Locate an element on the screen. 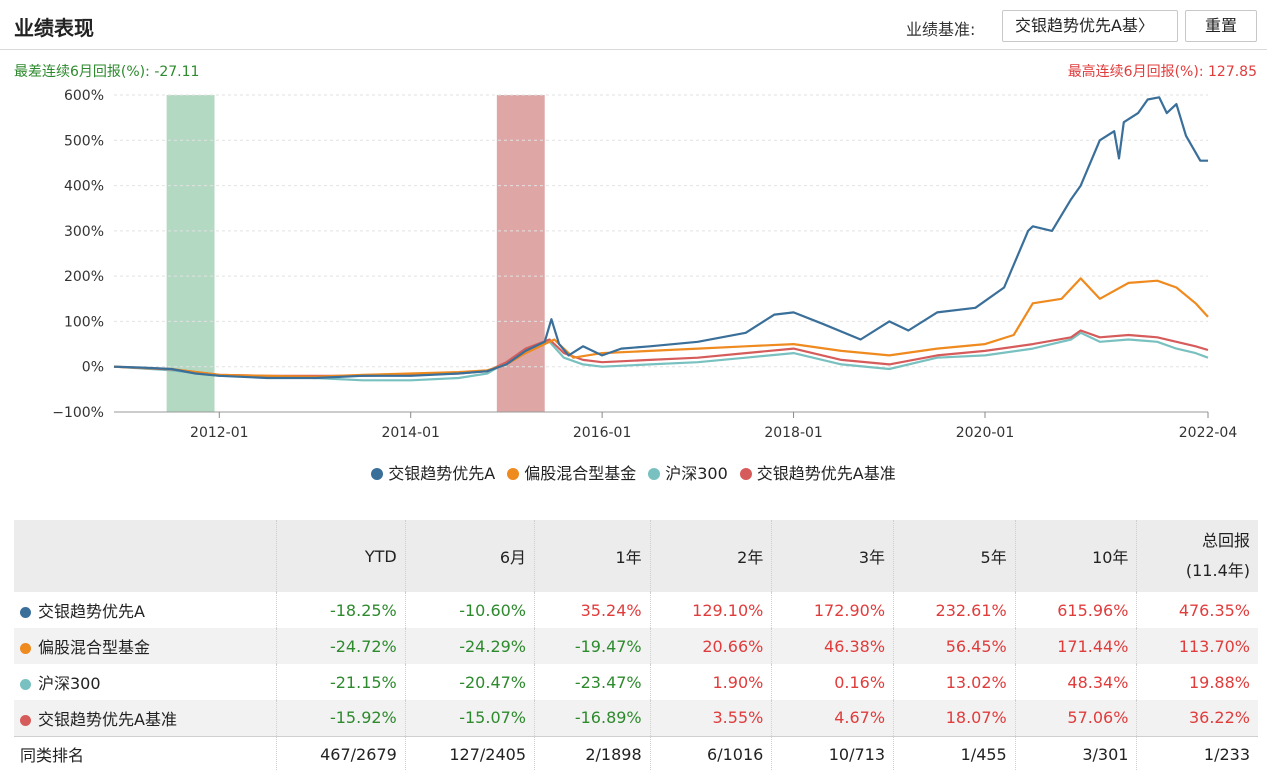 Image resolution: width=1267 pixels, height=771 pixels. legend-label: 偏股混合型基金 is located at coordinates (580, 473).